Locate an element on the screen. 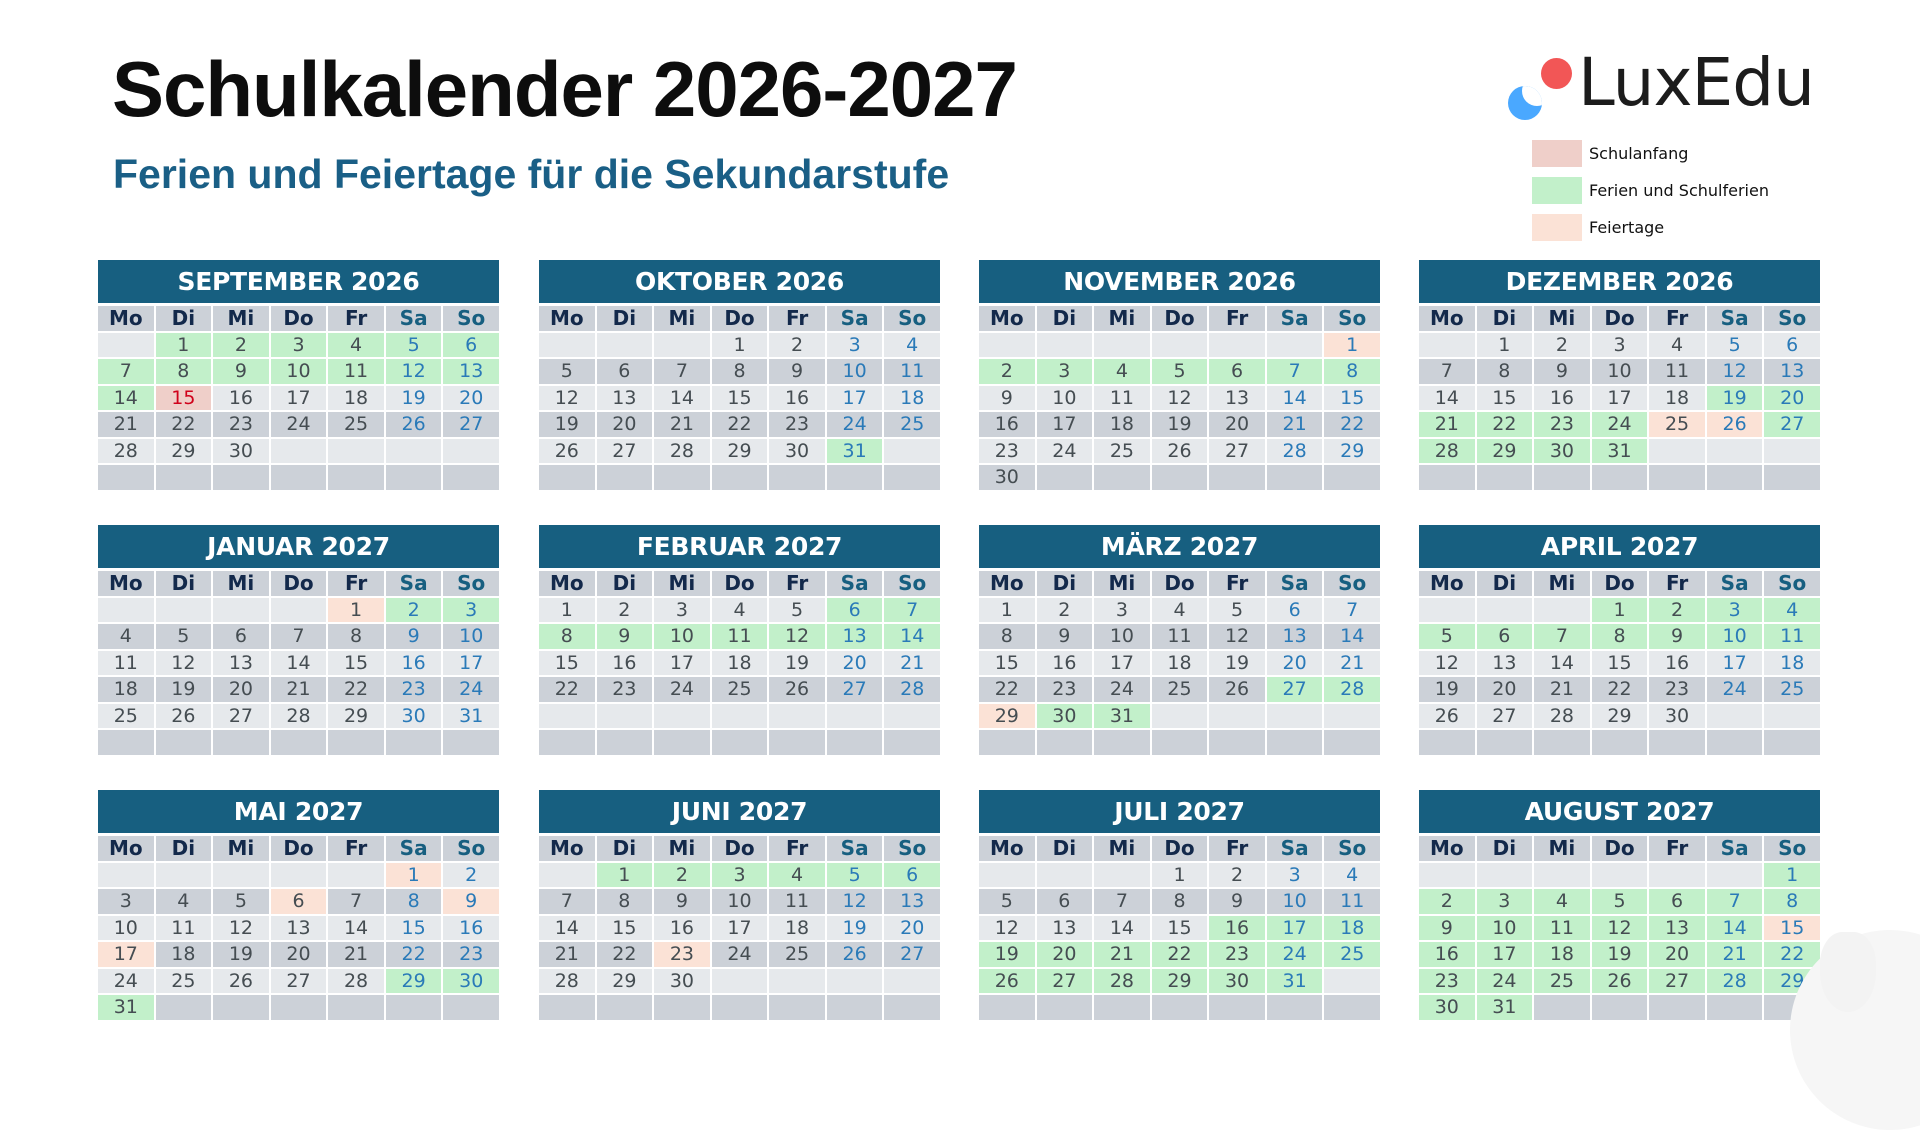 This screenshot has height=1130, width=1920. day-cell: 21 is located at coordinates (682, 424).